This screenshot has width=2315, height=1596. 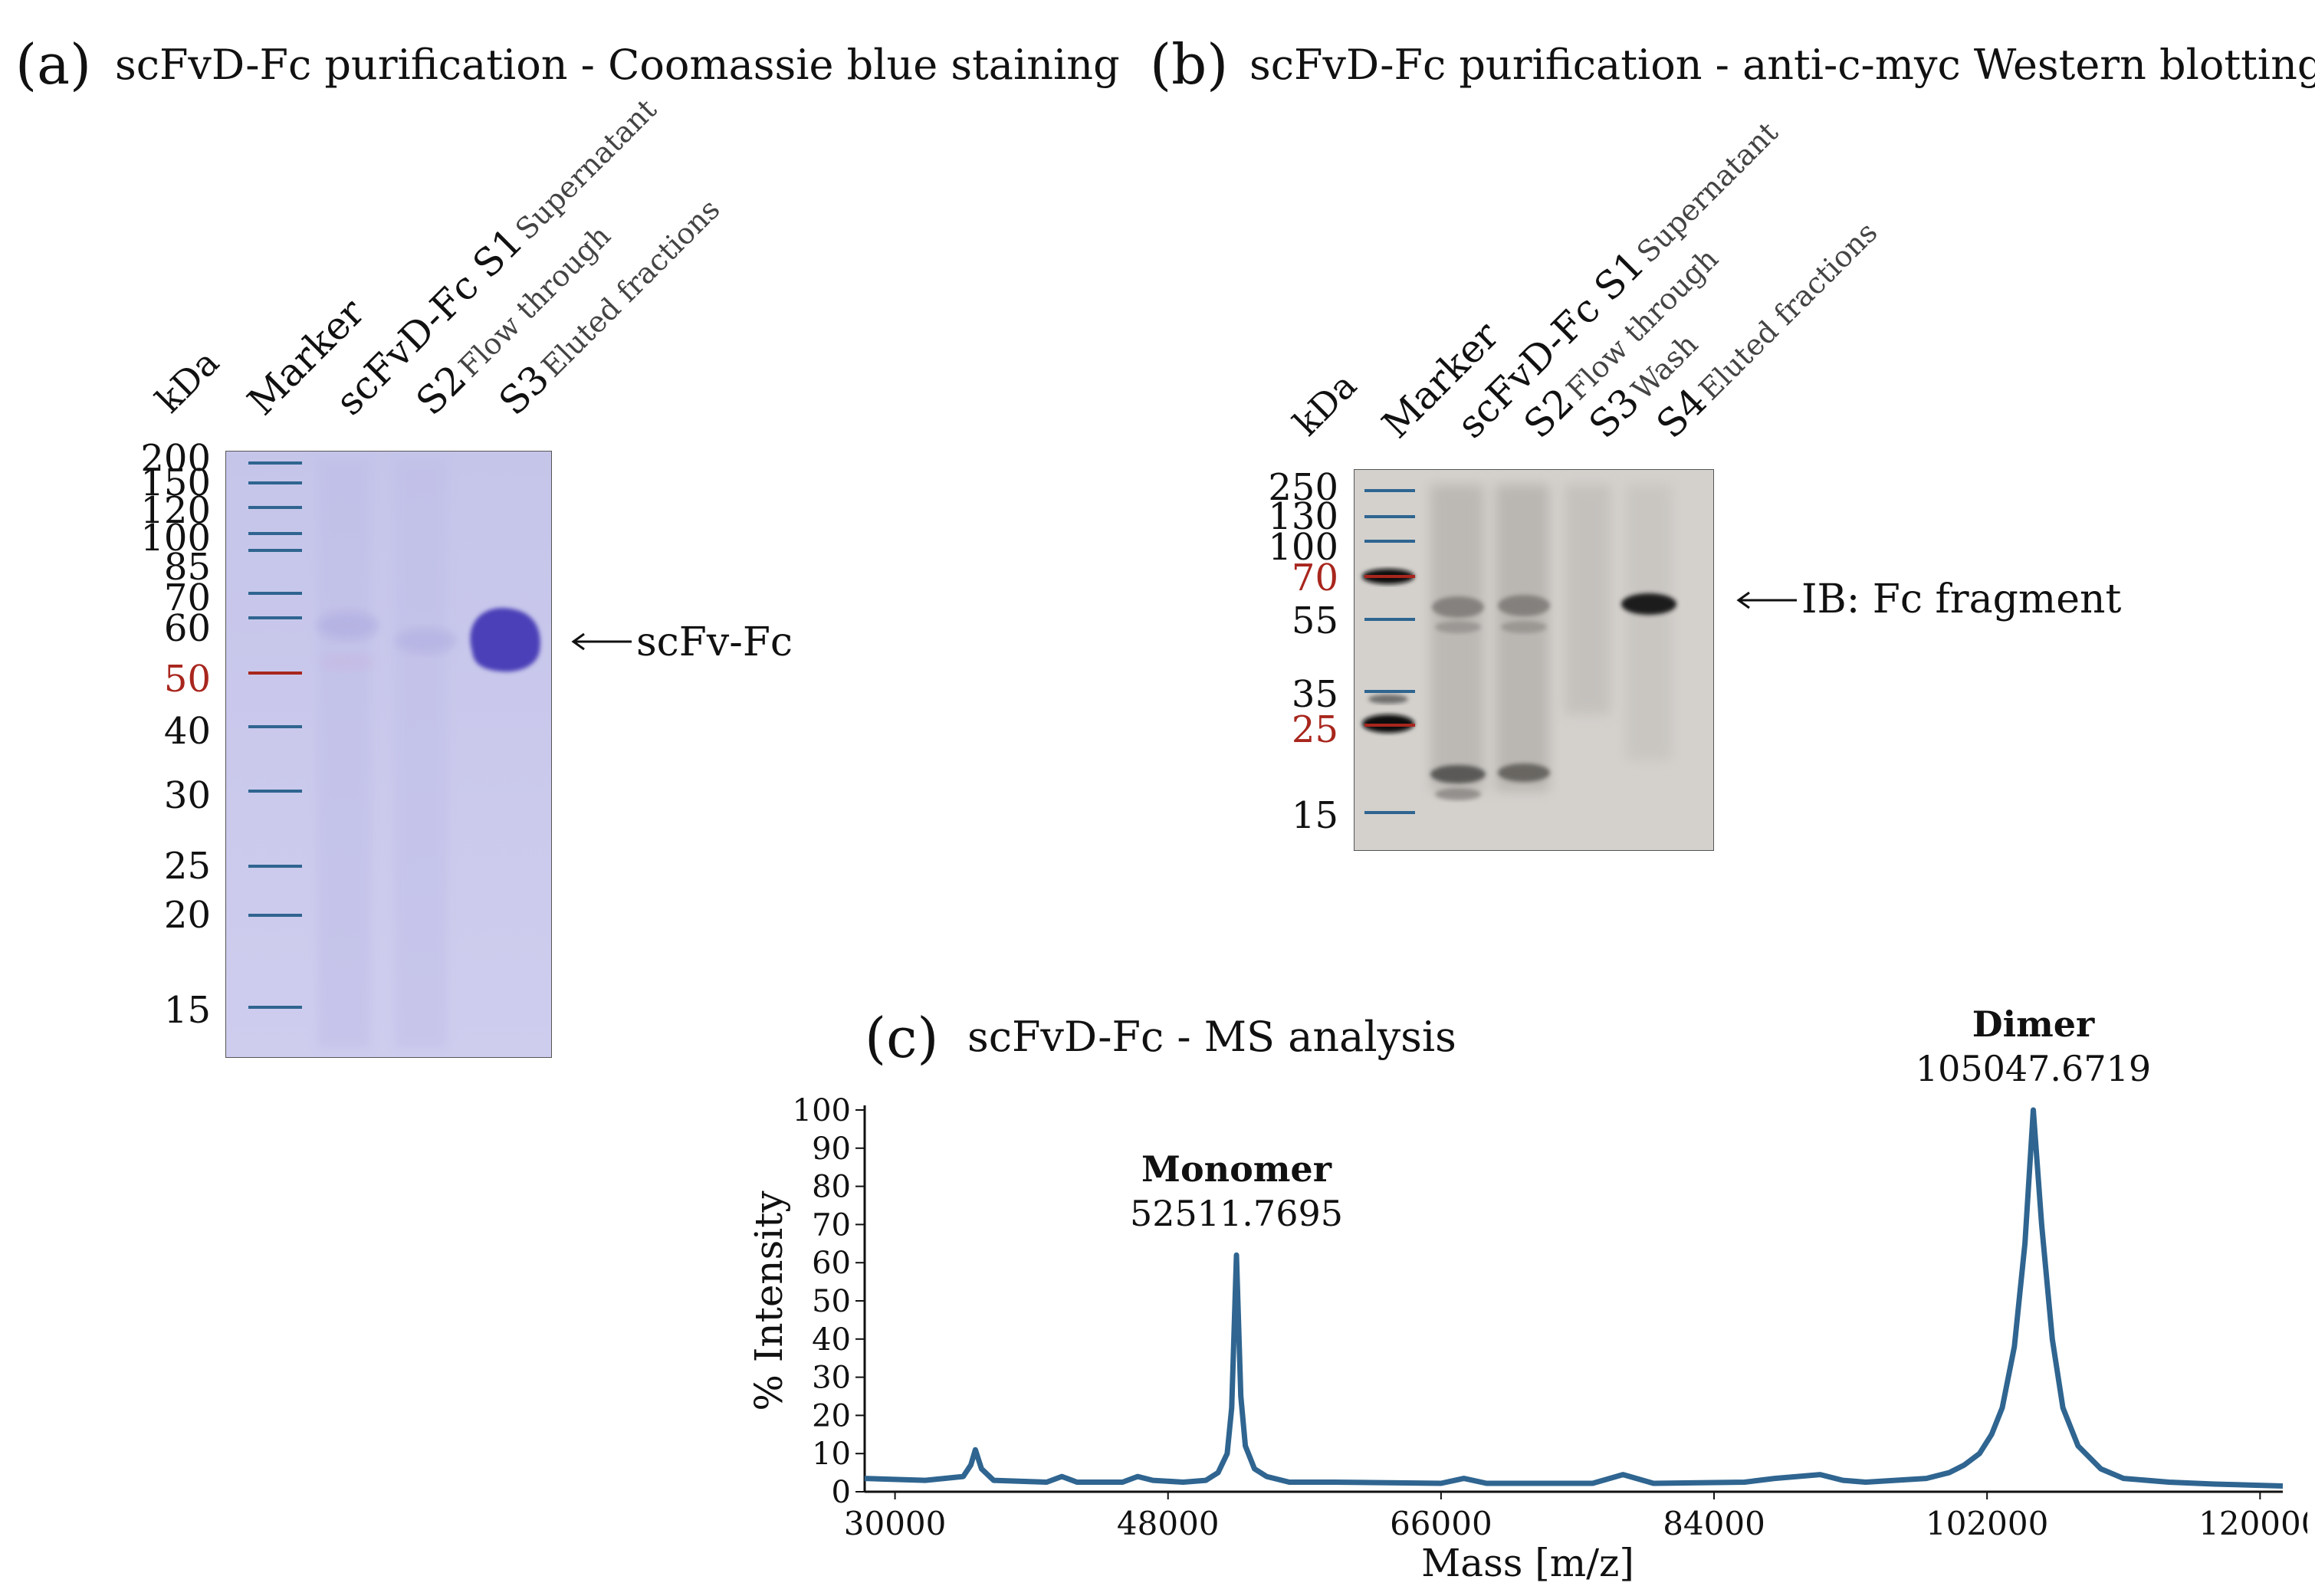 I want to click on mw-label-60: 60, so click(x=187, y=628).